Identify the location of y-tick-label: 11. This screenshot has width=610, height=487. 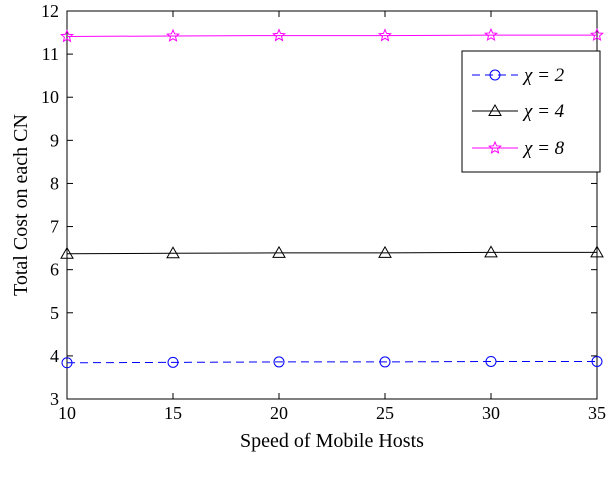
(50, 54).